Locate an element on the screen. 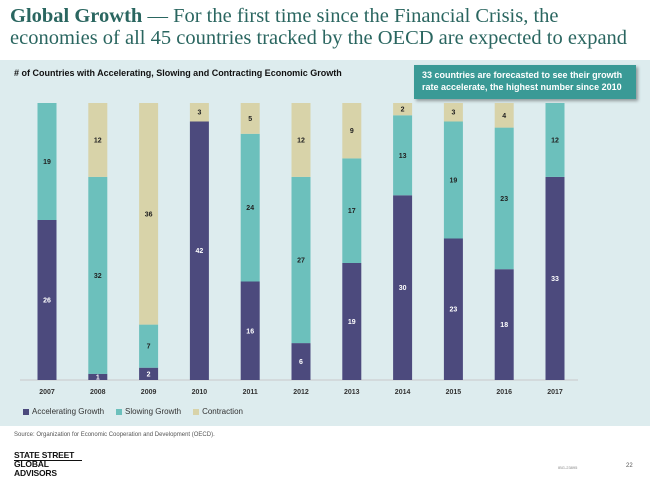 The width and height of the screenshot is (650, 486). data-label-2009-contraction: 36 is located at coordinates (149, 214).